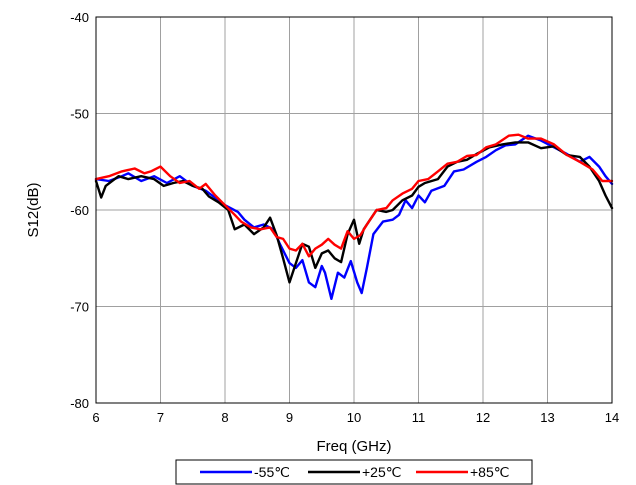  Describe the element at coordinates (289, 417) in the screenshot. I see `x-tick-label: 9` at that location.